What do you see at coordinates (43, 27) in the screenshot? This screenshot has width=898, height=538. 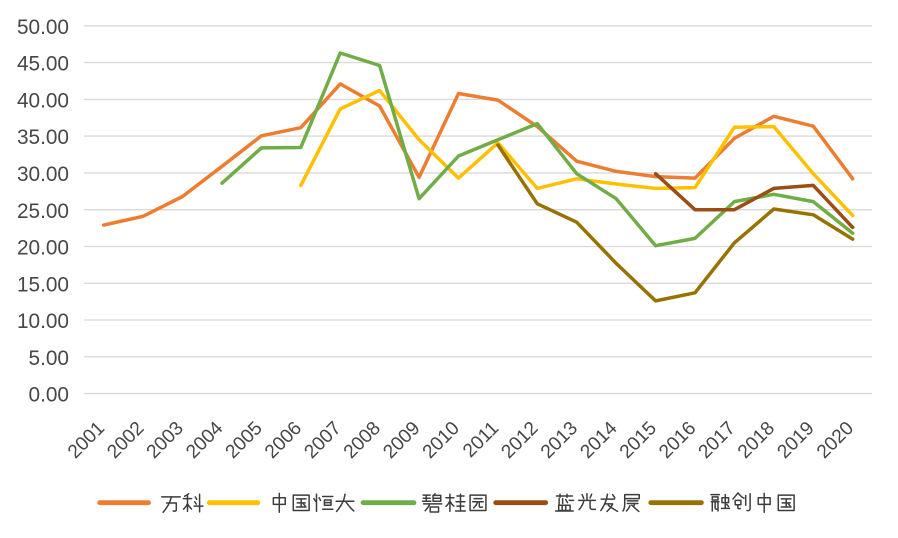 I see `svg-text: 50.00` at bounding box center [43, 27].